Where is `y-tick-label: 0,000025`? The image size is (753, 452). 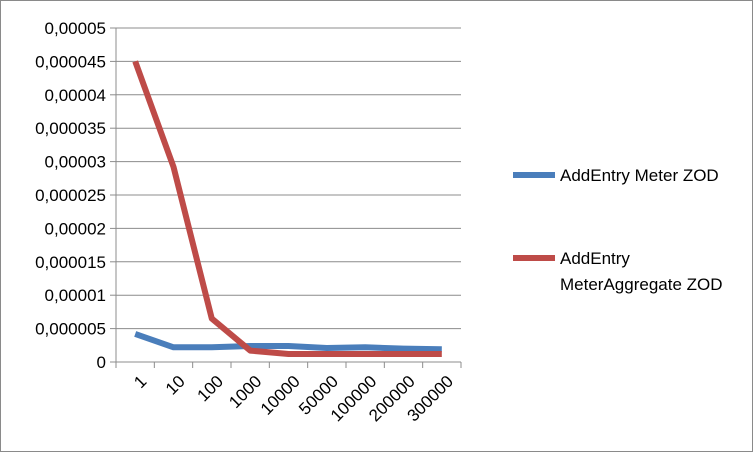 y-tick-label: 0,000025 is located at coordinates (70, 195).